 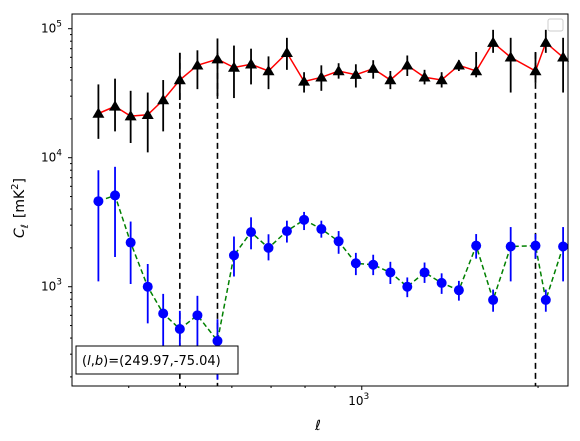 I want to click on y-axis-label: Cℓ[mK2], so click(x=20, y=208).